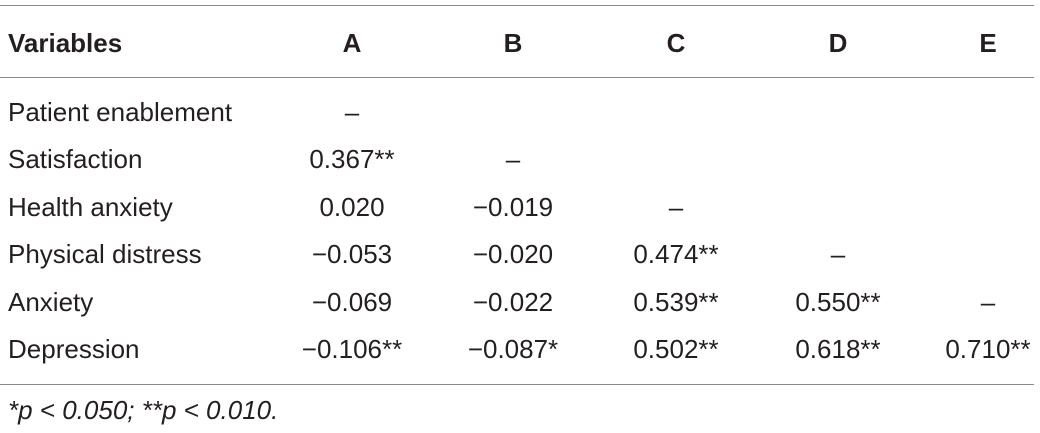 The width and height of the screenshot is (1040, 433). What do you see at coordinates (74, 349) in the screenshot?
I see `row-label: Depression` at bounding box center [74, 349].